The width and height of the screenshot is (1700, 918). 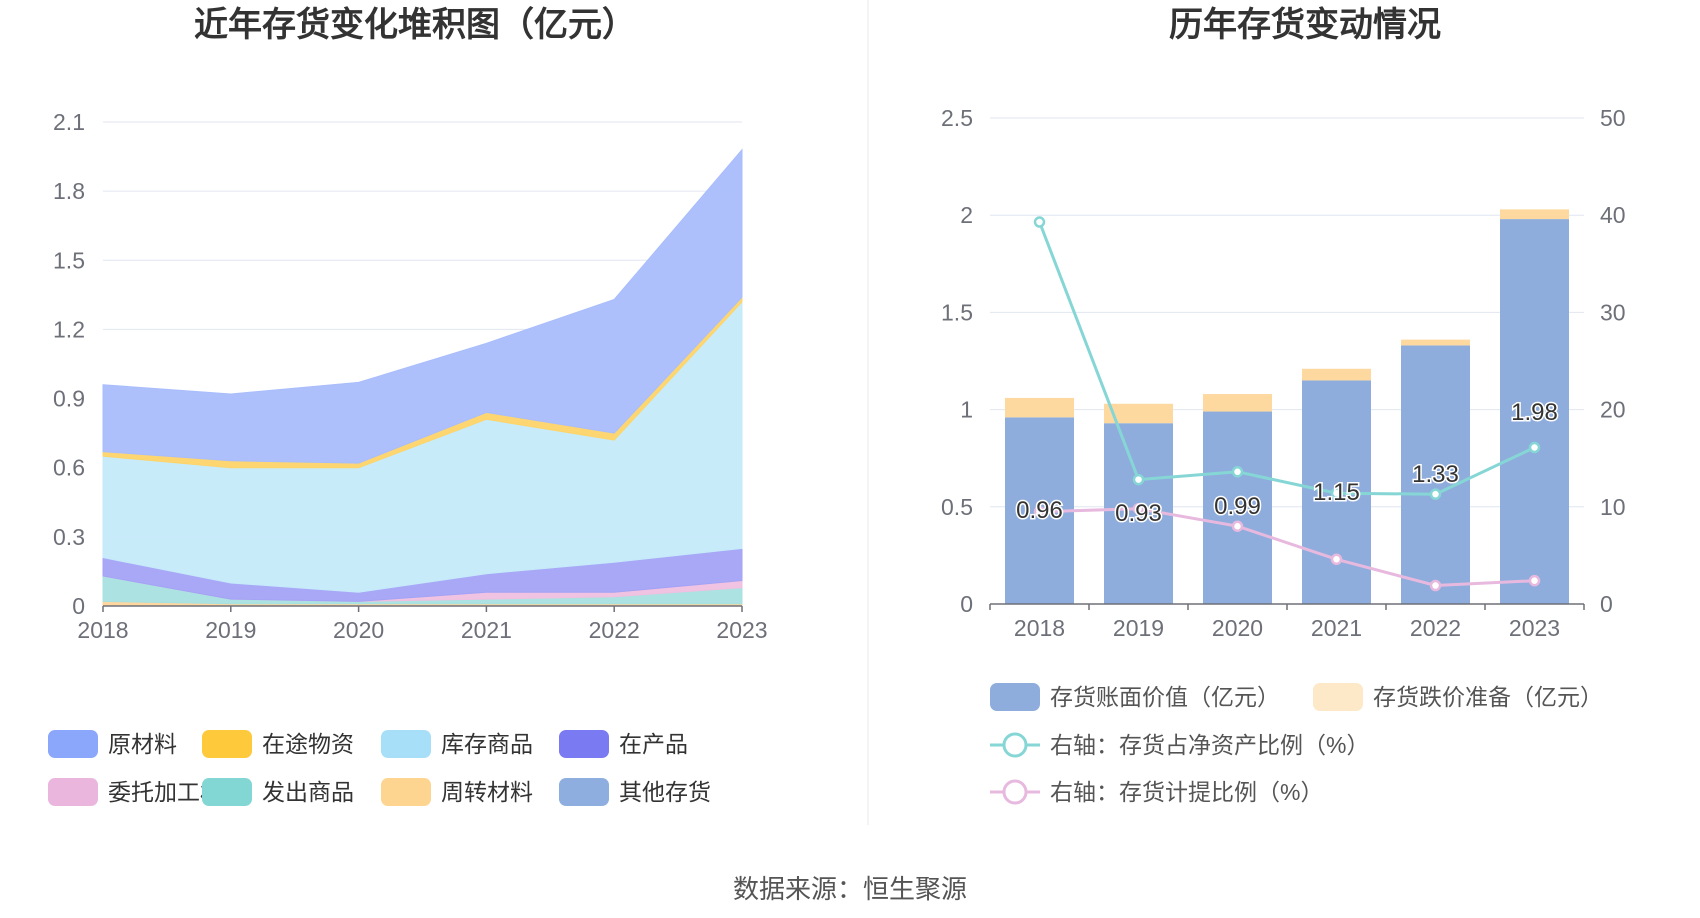 What do you see at coordinates (1336, 628) in the screenshot?
I see `right-x-tick: 2021` at bounding box center [1336, 628].